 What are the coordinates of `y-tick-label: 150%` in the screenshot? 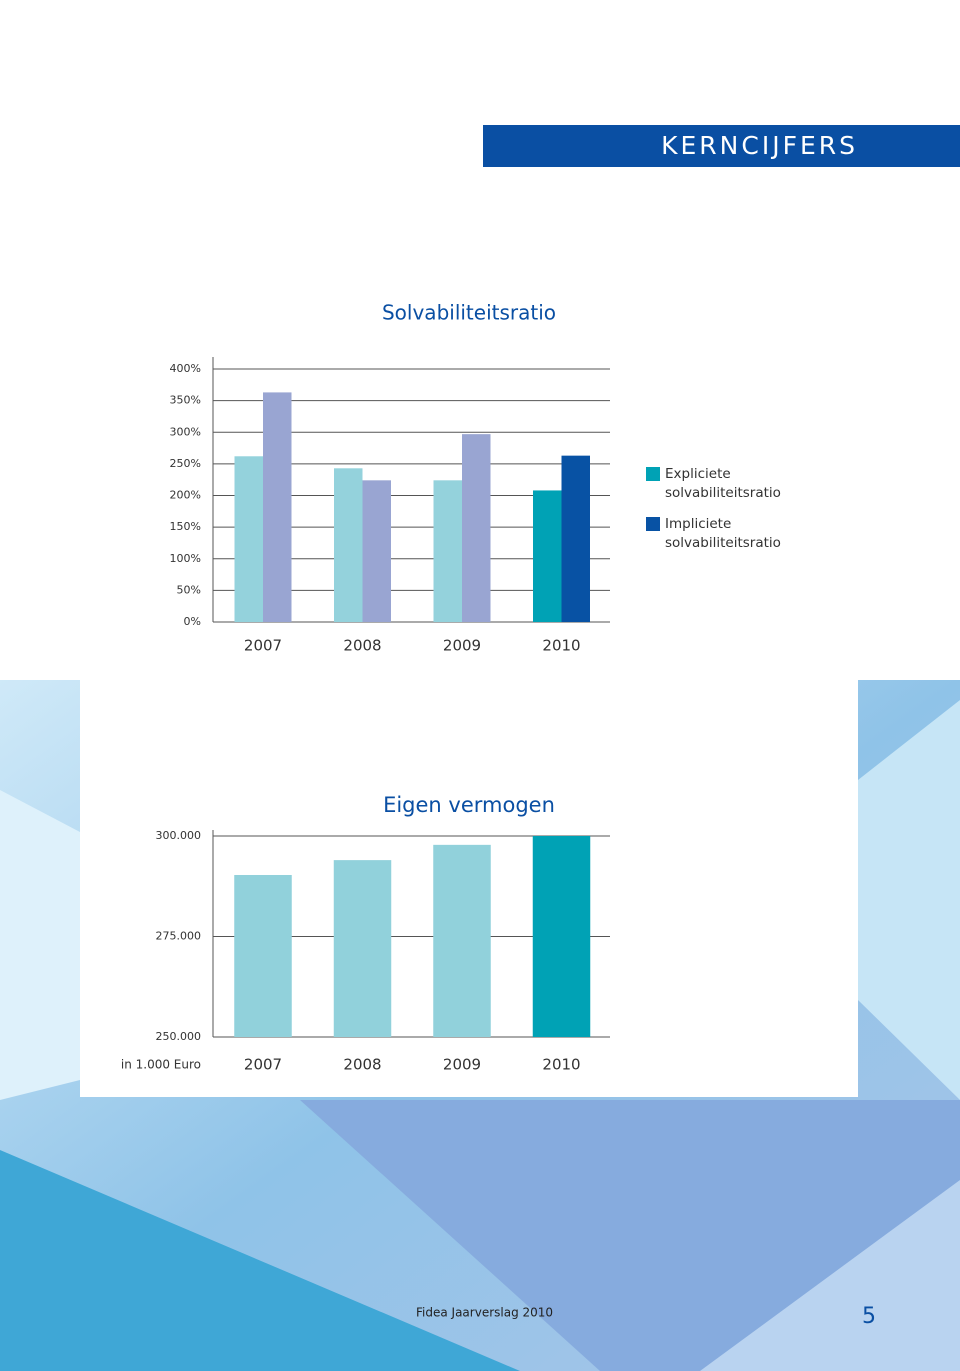 It's located at (185, 526).